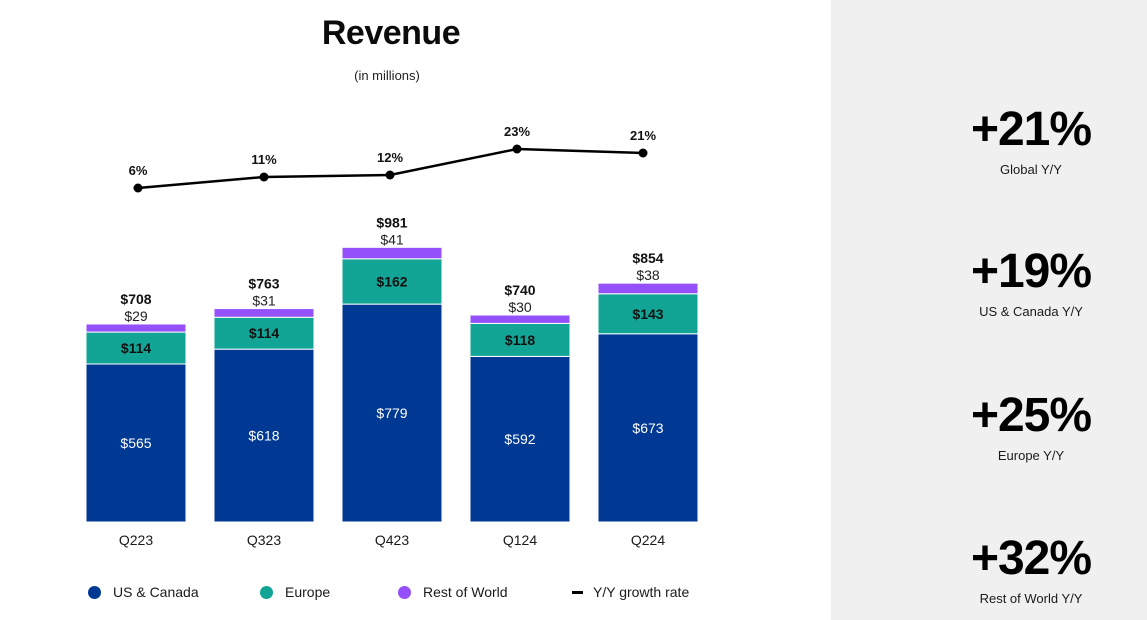 The height and width of the screenshot is (620, 1147). Describe the element at coordinates (1031, 558) in the screenshot. I see `kpi-value: +32%` at that location.